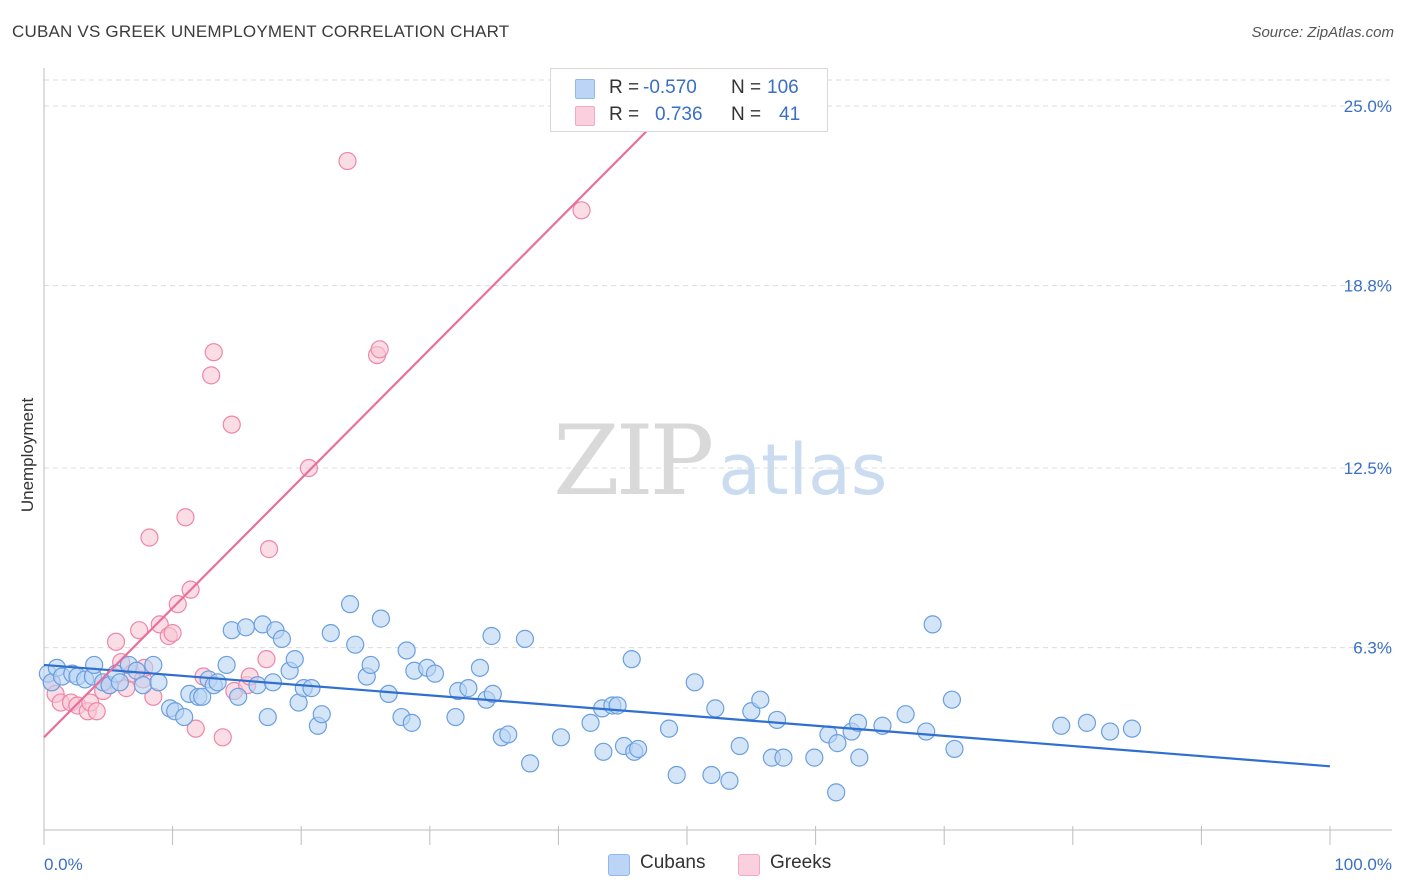  Describe the element at coordinates (679, 114) in the screenshot. I see `legend-r-value: 0.736` at that location.